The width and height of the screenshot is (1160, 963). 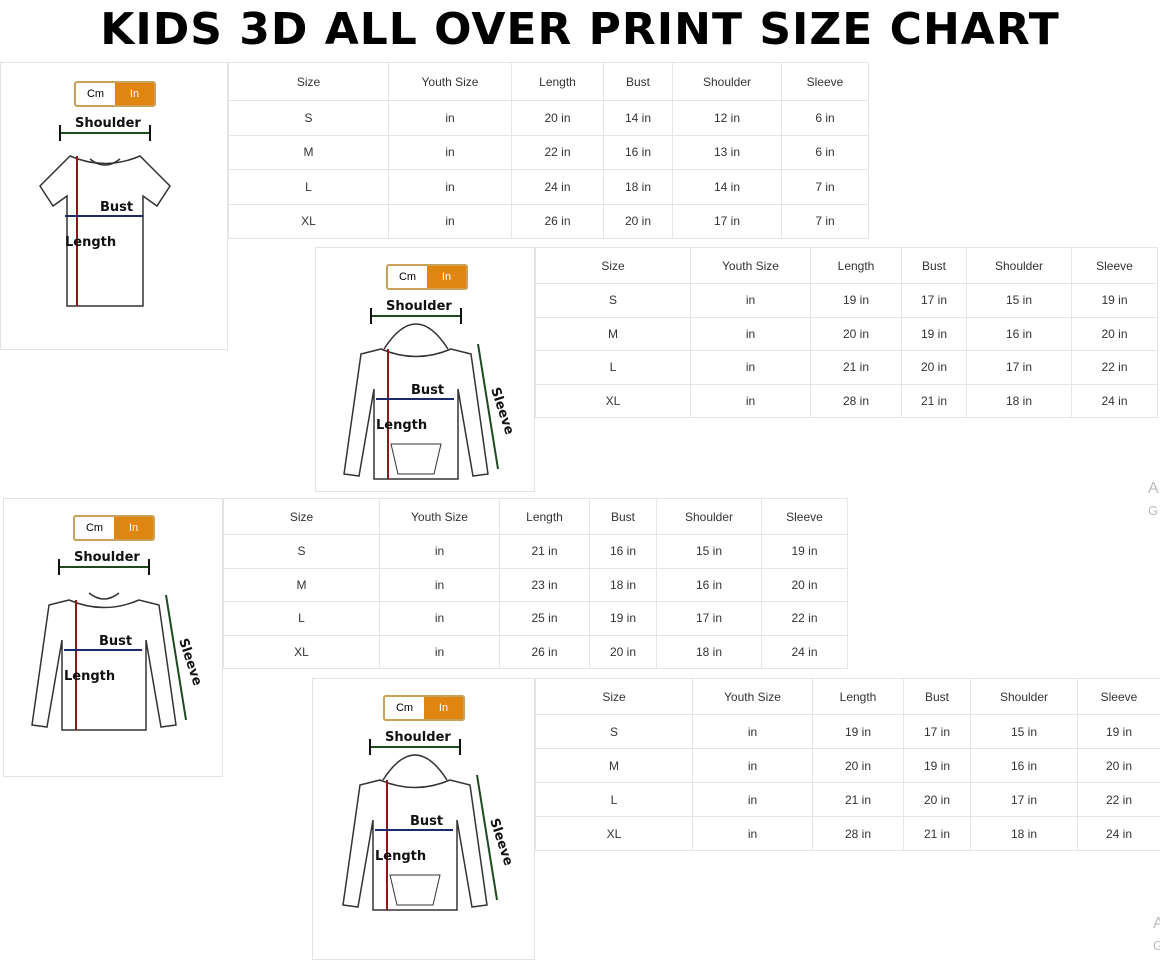 I want to click on page-title: KIDS 3D ALL OVER PRINT SIZE CHART, so click(x=580, y=29).